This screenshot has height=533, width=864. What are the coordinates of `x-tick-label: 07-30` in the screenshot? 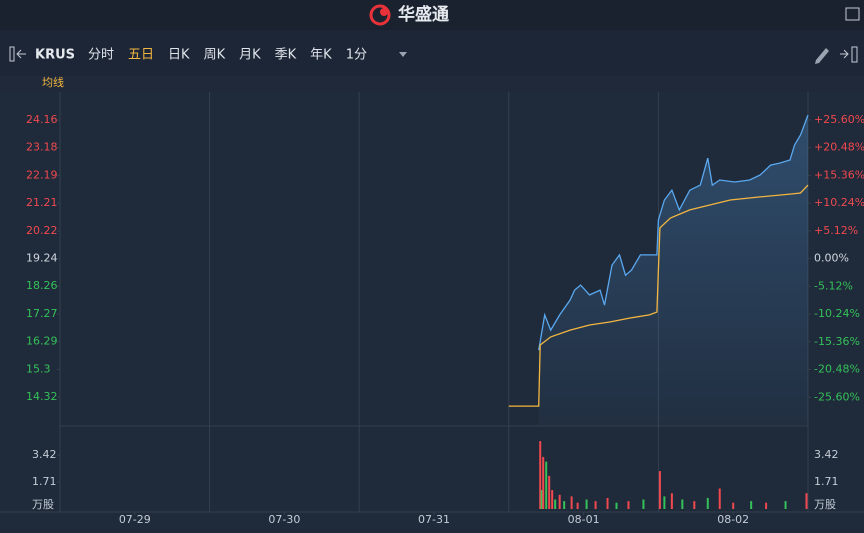 It's located at (284, 519).